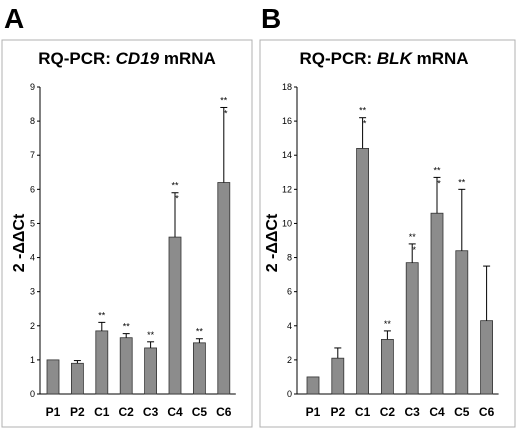  Describe the element at coordinates (271, 18) in the screenshot. I see `panel-label-b: B` at that location.